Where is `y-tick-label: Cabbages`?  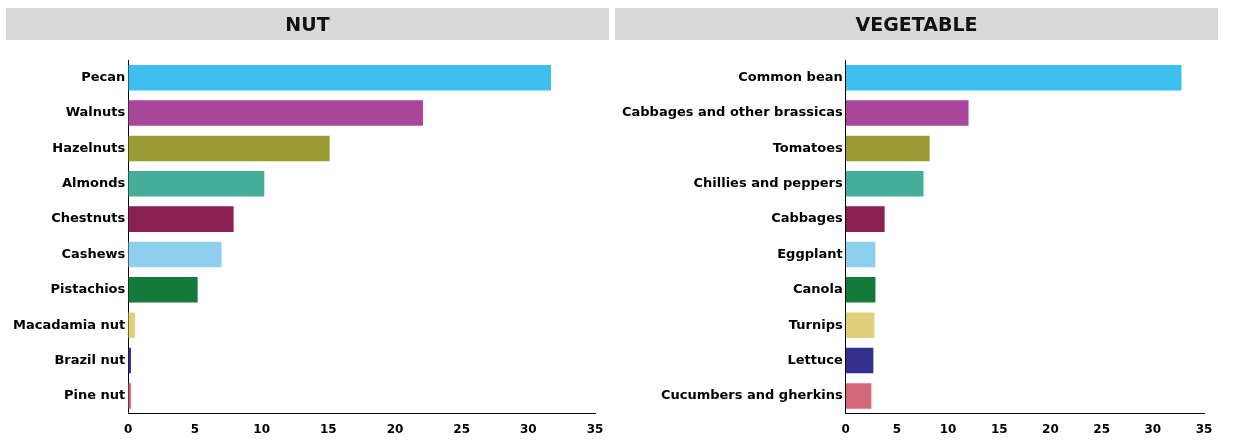
y-tick-label: Cabbages is located at coordinates (807, 218).